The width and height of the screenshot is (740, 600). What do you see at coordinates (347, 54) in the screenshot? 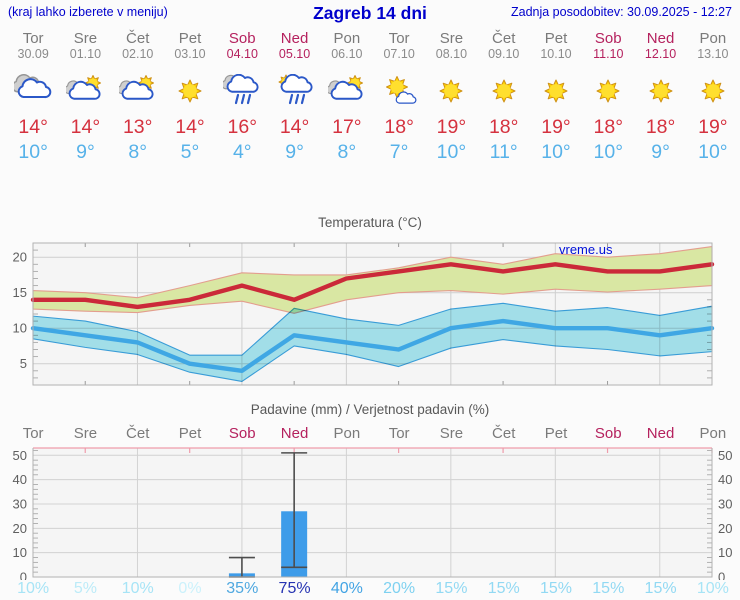
I see `day-date: 06.10` at bounding box center [347, 54].